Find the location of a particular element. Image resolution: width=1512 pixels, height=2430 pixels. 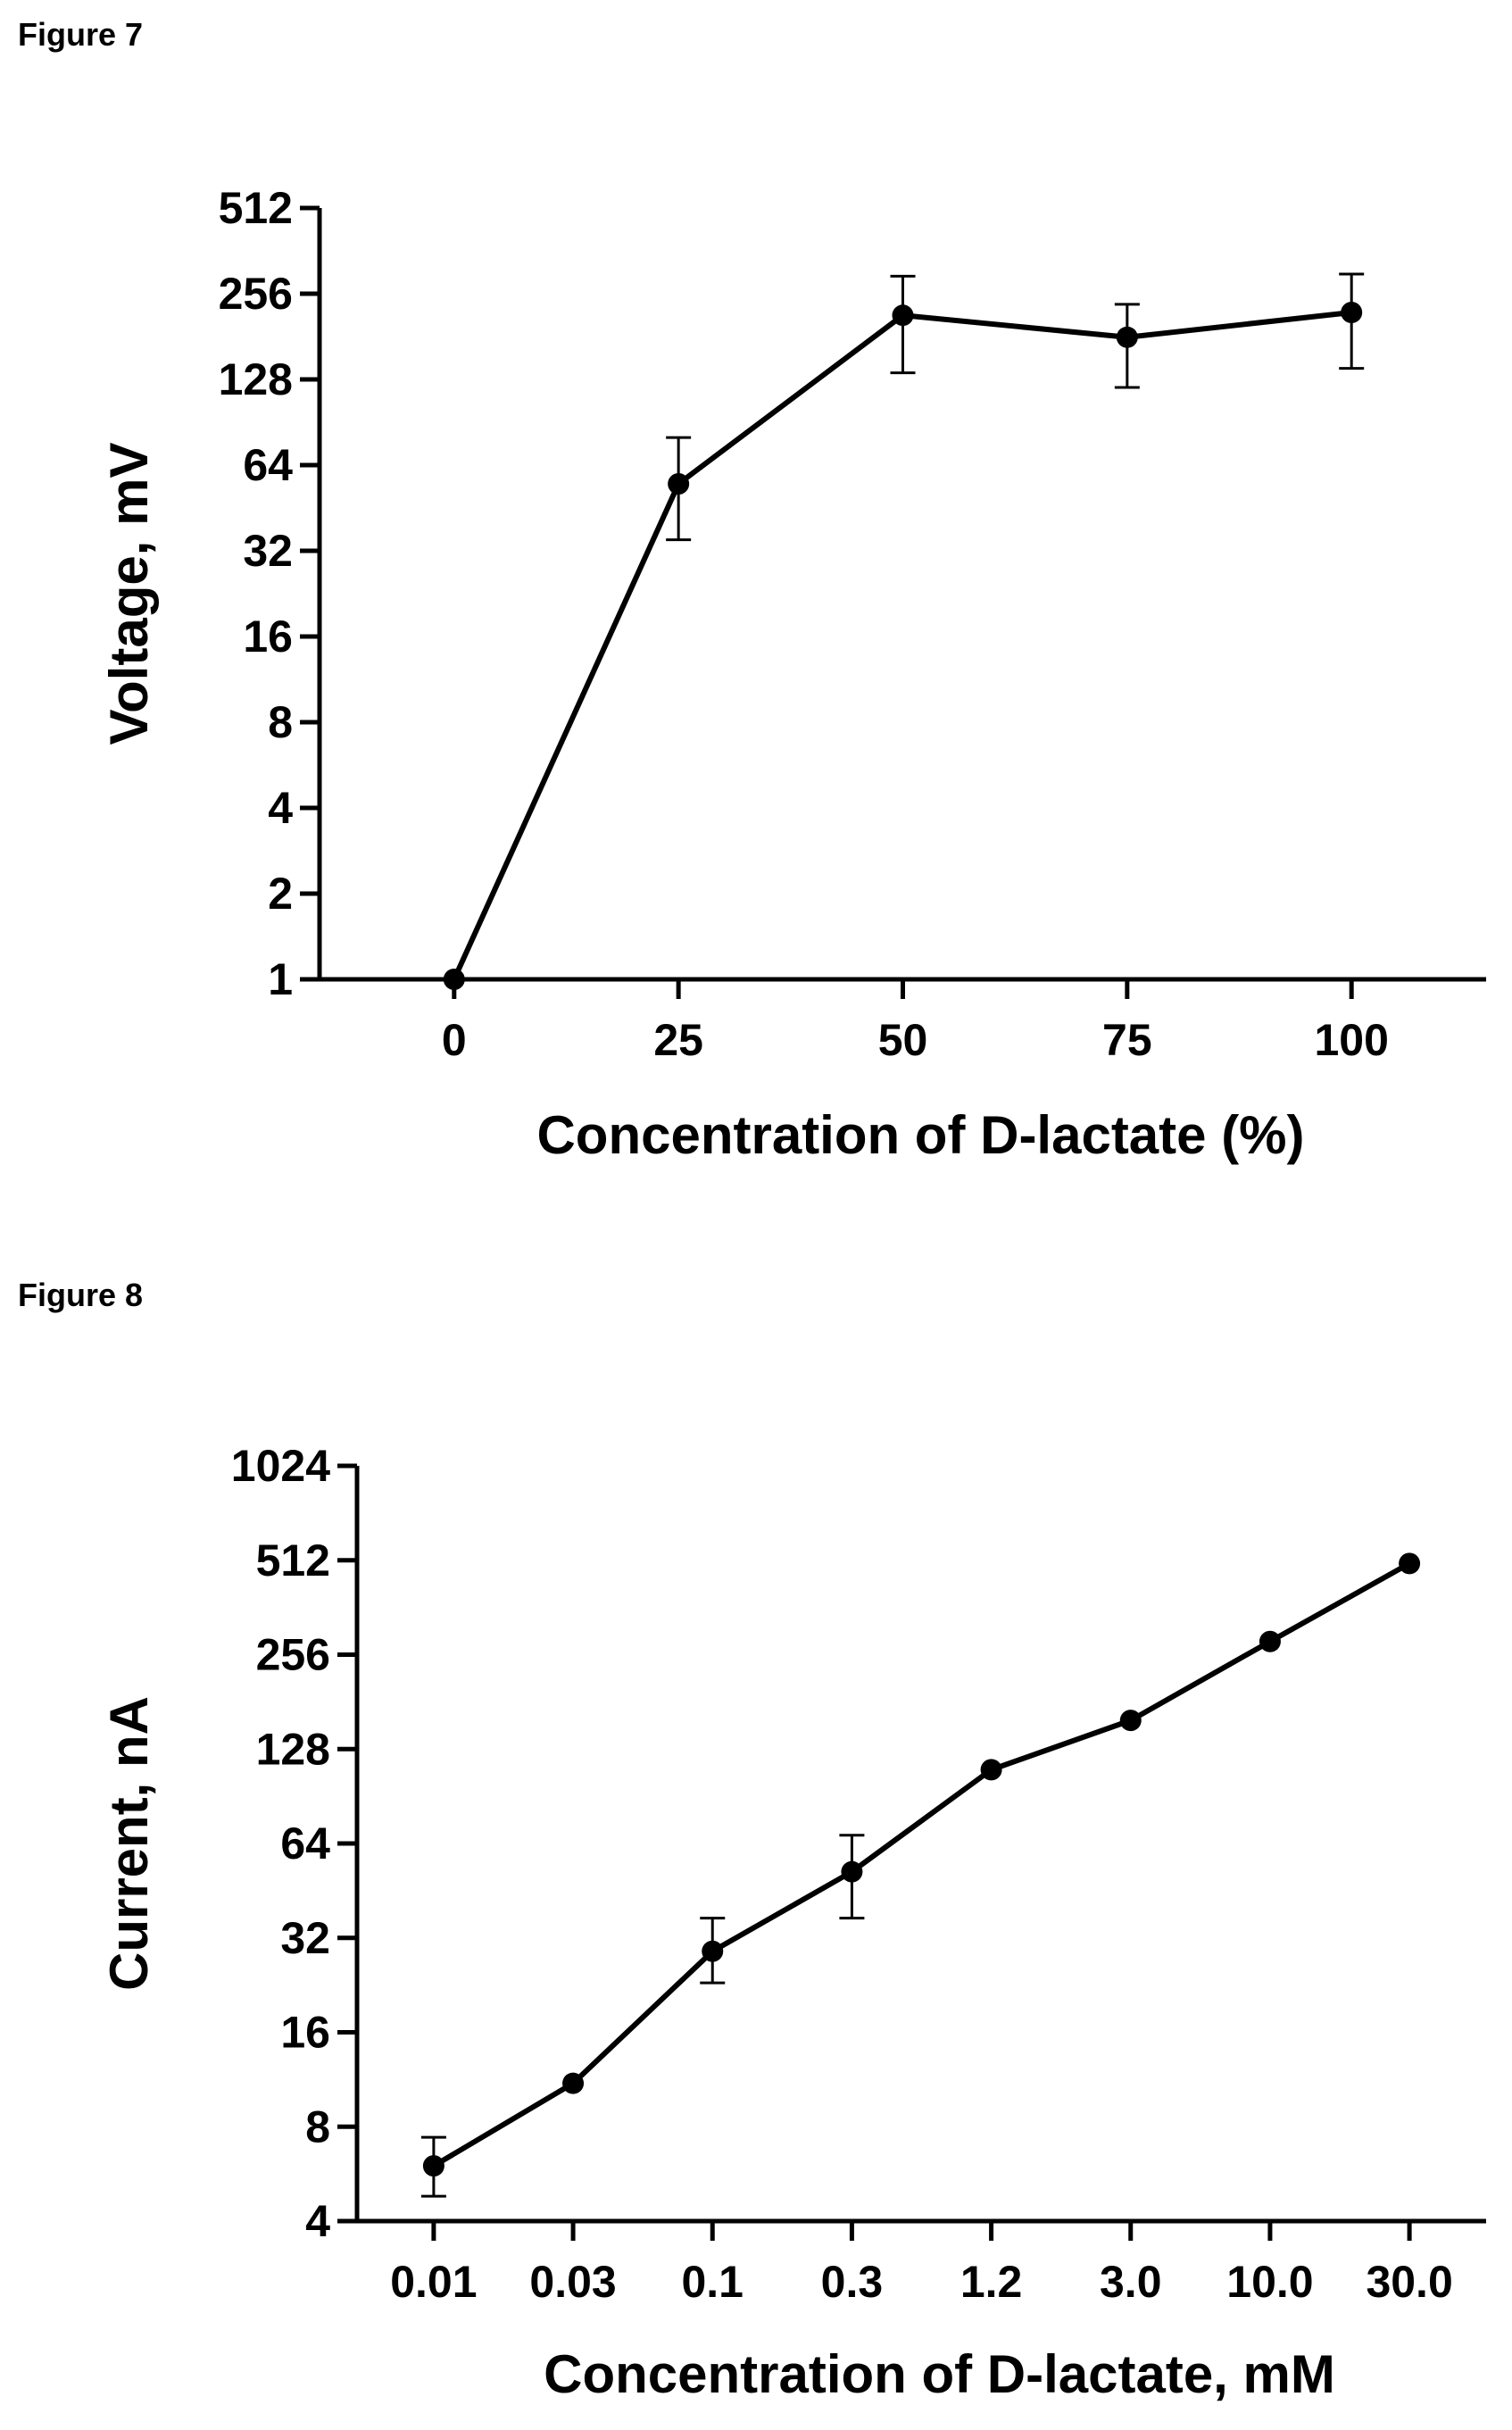

y-axis-label: Current, nA is located at coordinates (129, 1843).